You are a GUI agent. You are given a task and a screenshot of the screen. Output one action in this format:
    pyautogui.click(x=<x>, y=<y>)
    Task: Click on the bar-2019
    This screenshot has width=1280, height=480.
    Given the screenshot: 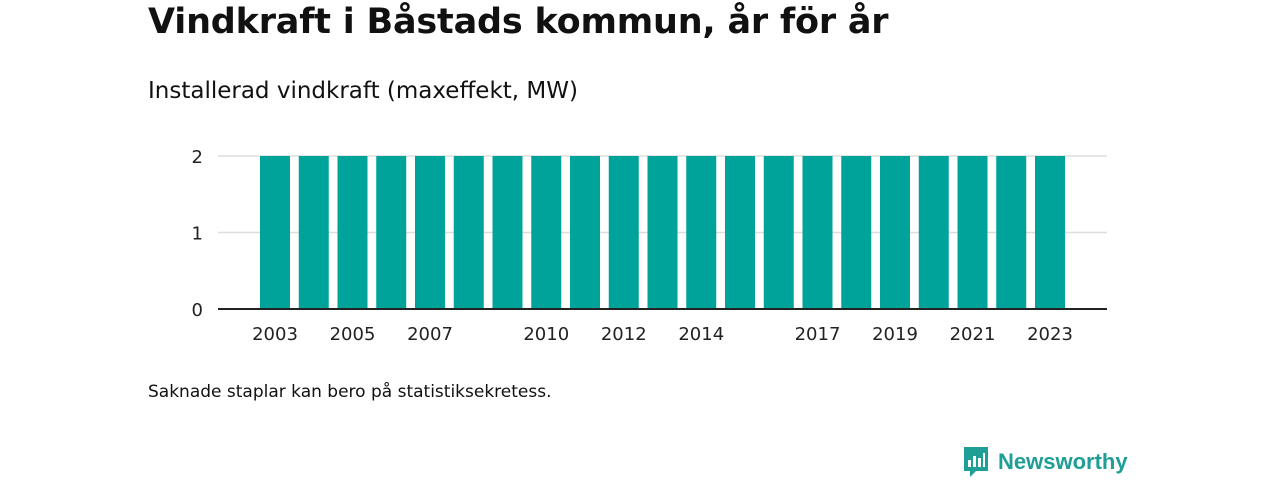 What is the action you would take?
    pyautogui.click(x=895, y=232)
    